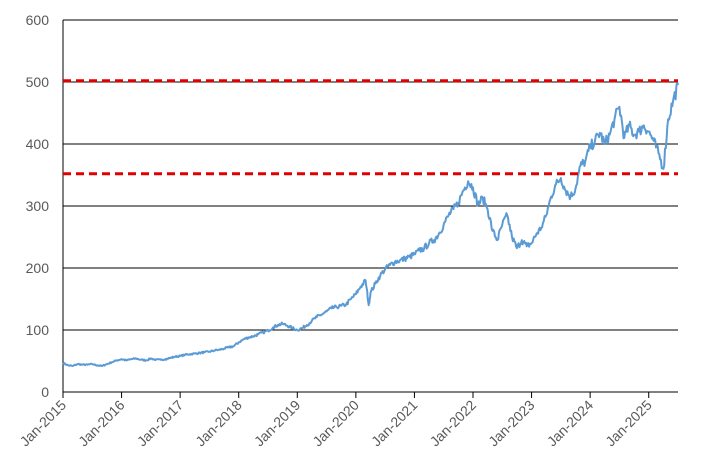  Describe the element at coordinates (570, 423) in the screenshot. I see `x-tick-label: Jan-2024` at that location.